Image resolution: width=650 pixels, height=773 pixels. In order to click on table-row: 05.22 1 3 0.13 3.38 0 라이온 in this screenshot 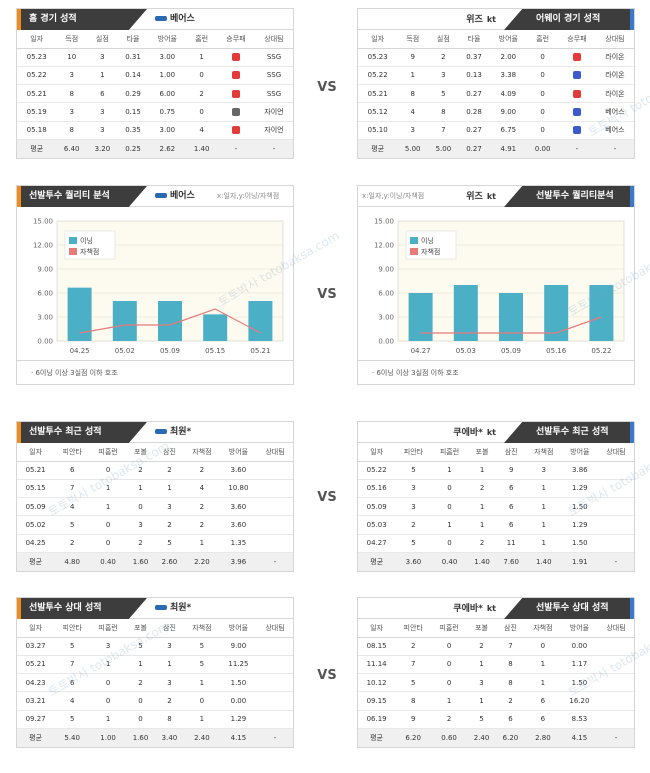, I will do `click(496, 76)`.